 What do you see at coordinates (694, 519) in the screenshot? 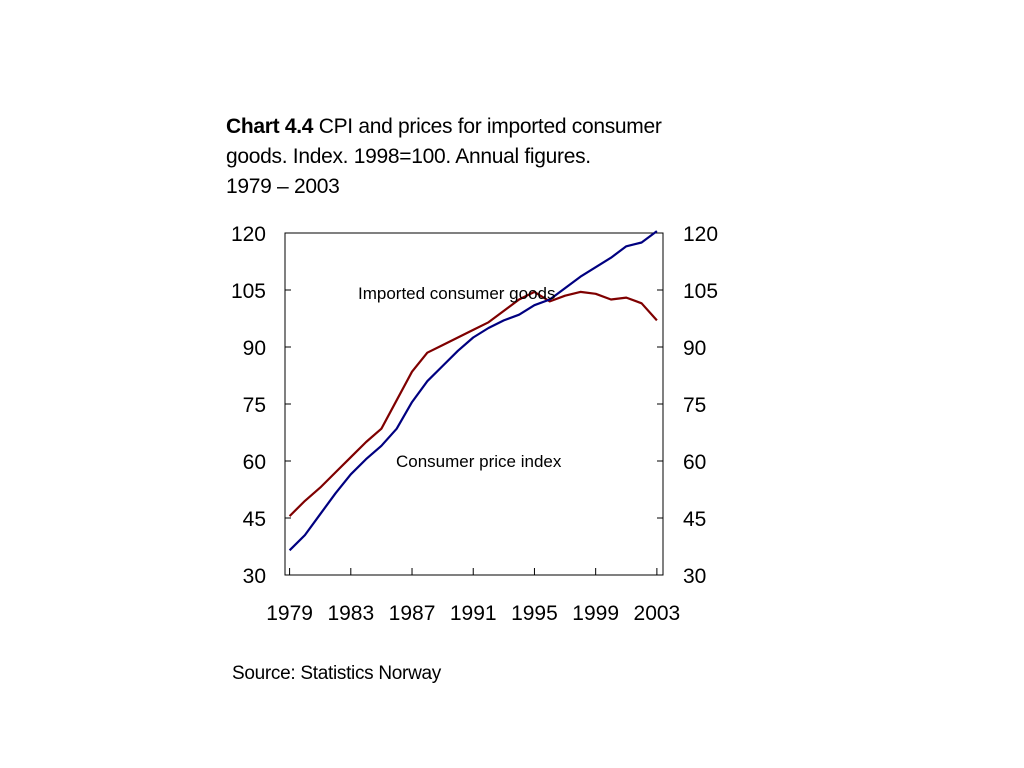
I see `y-tick-label-right: 45` at bounding box center [694, 519].